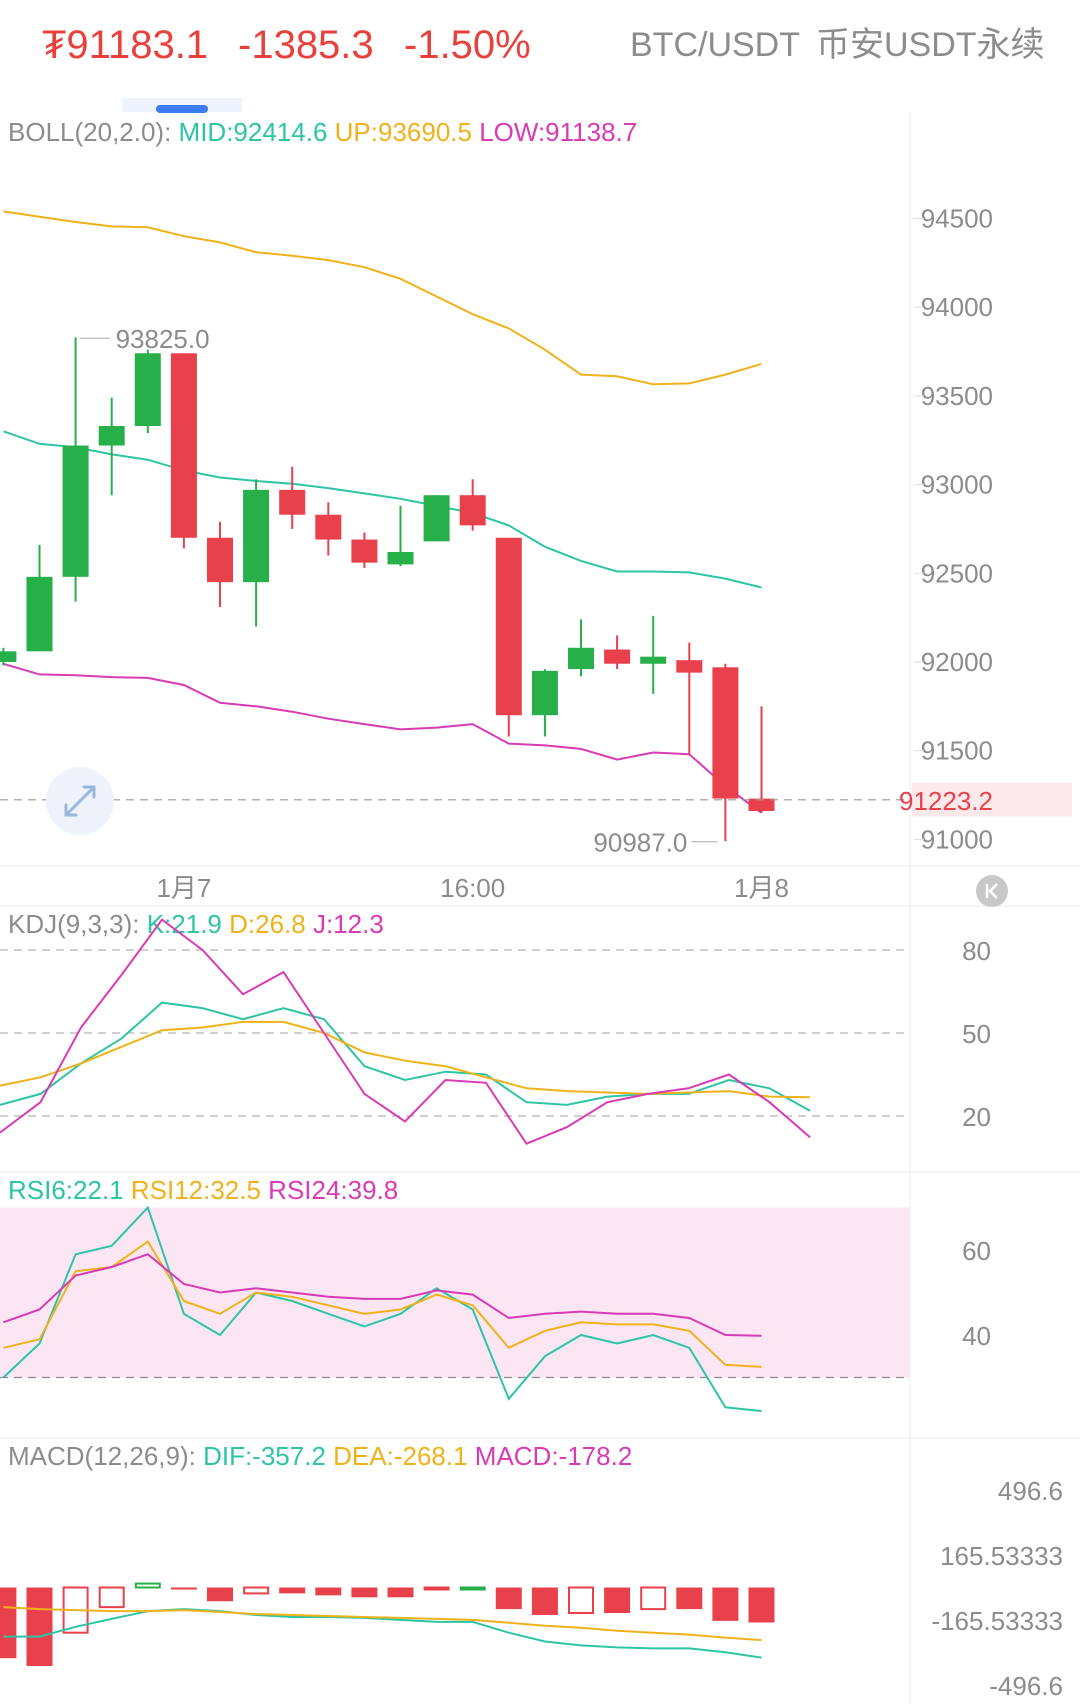 The height and width of the screenshot is (1704, 1080). I want to click on kdj-label: KDJ(9,3,3): K:21.9 D:26.8 J:12.3, so click(196, 924).